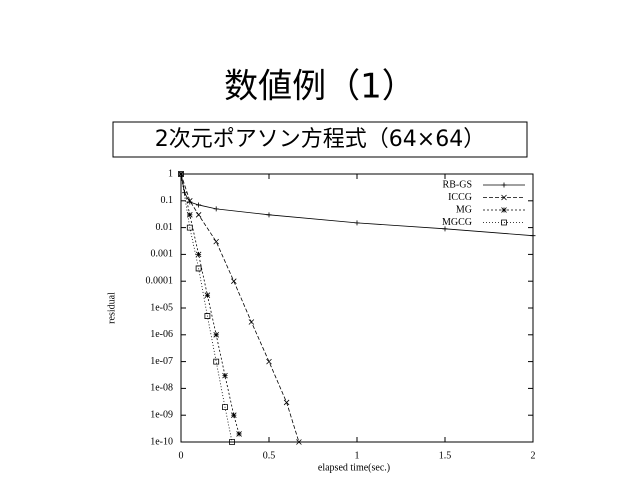  What do you see at coordinates (111, 308) in the screenshot?
I see `y-axis-label: residual` at bounding box center [111, 308].